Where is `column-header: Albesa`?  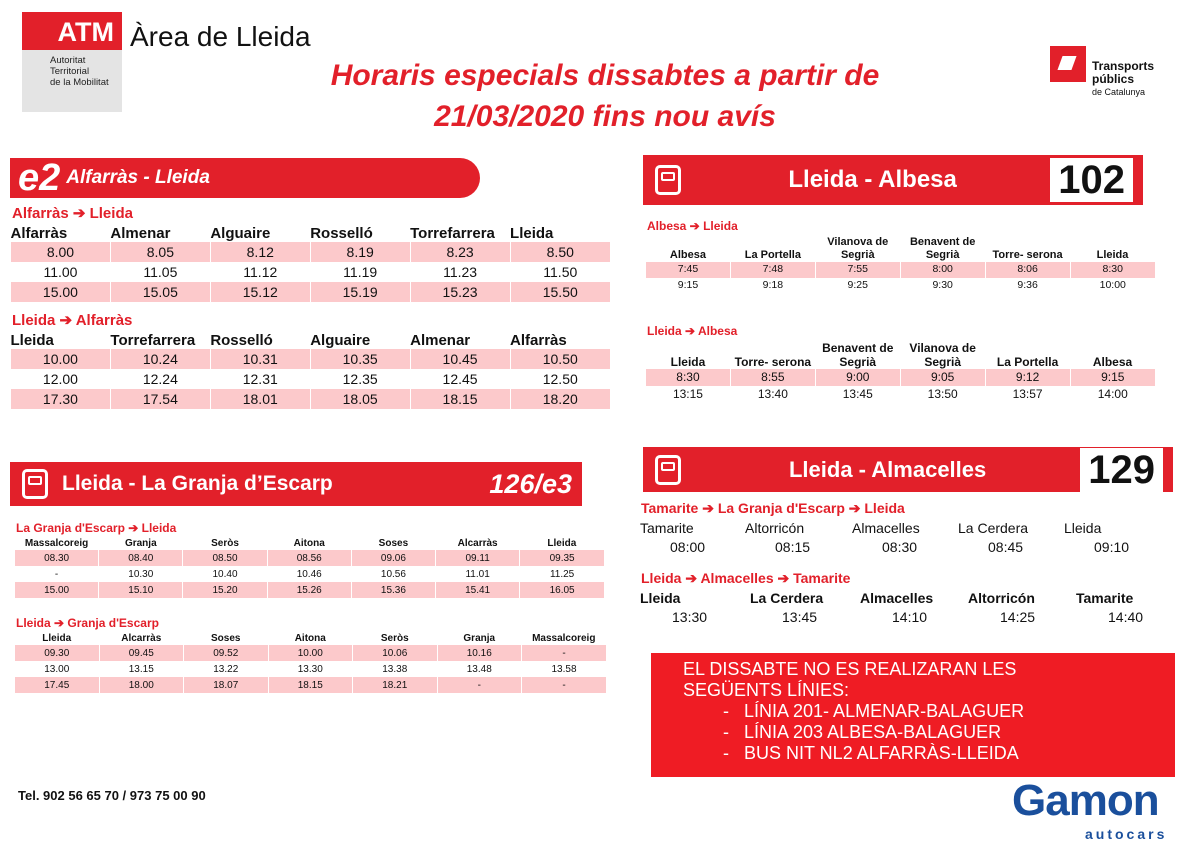 column-header: Albesa is located at coordinates (687, 255).